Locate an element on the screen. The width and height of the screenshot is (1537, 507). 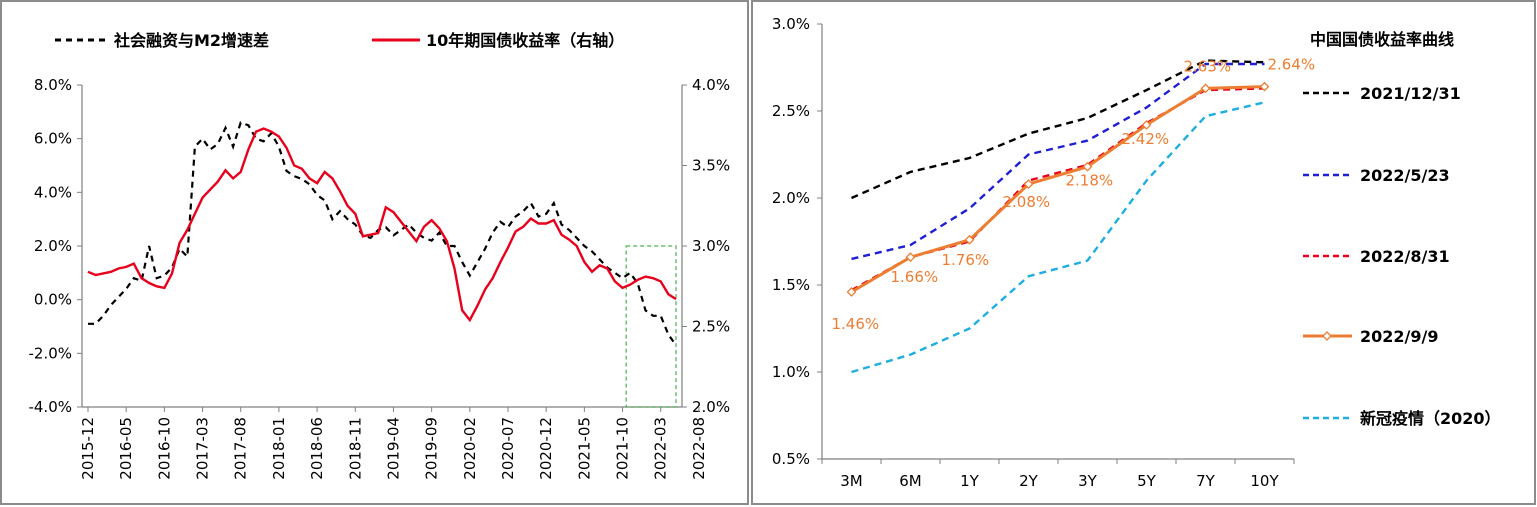
y-left-tick-label: 8.0% is located at coordinates (53, 85).